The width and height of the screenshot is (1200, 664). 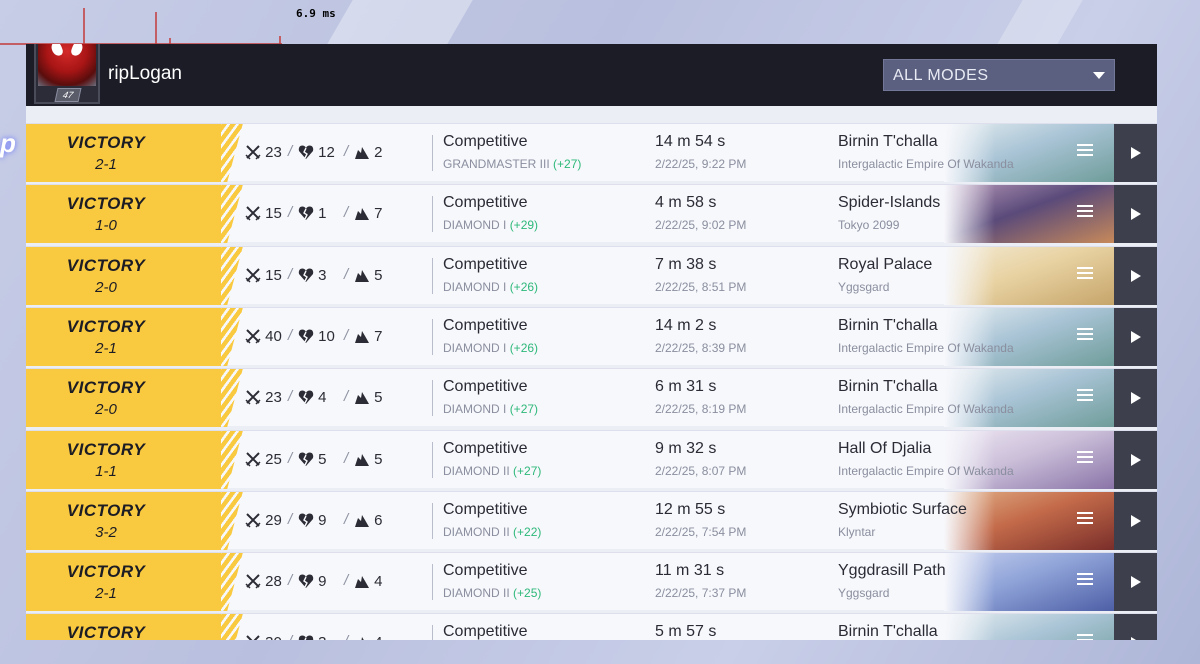 What do you see at coordinates (524, 409) in the screenshot?
I see `rank-gain: (+27)` at bounding box center [524, 409].